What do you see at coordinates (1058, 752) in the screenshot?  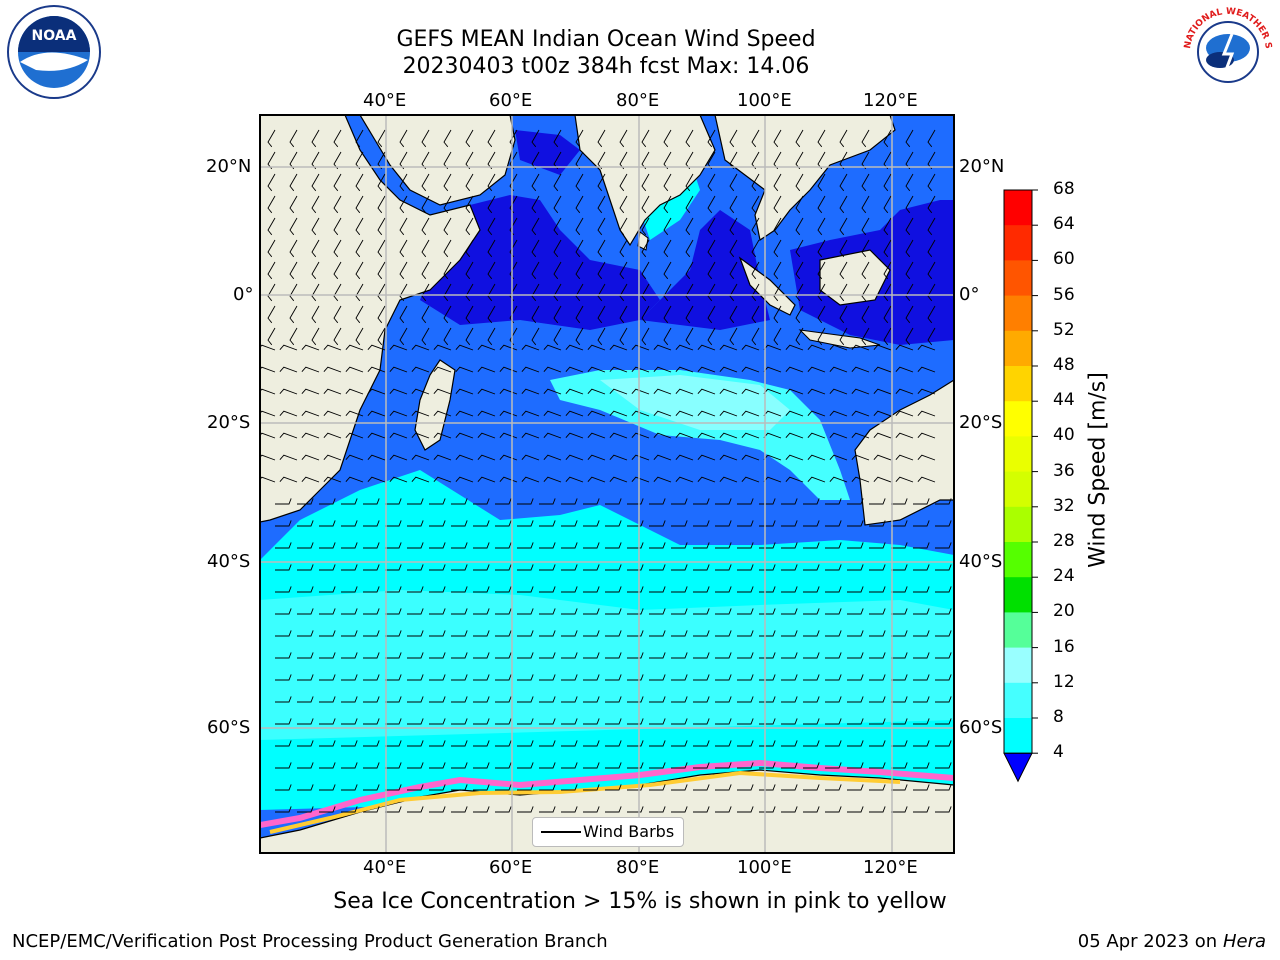 I see `colorbar-label: 4` at bounding box center [1058, 752].